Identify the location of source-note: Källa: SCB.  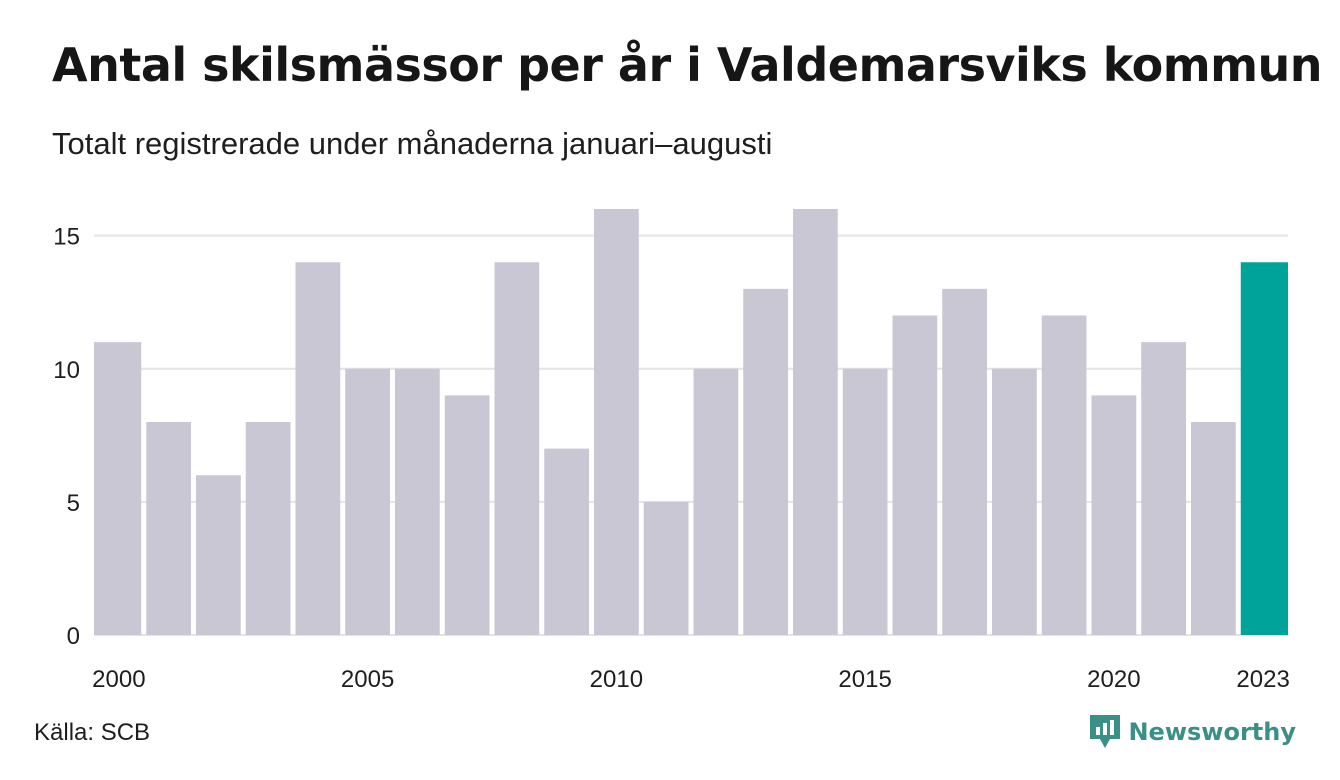
(92, 732).